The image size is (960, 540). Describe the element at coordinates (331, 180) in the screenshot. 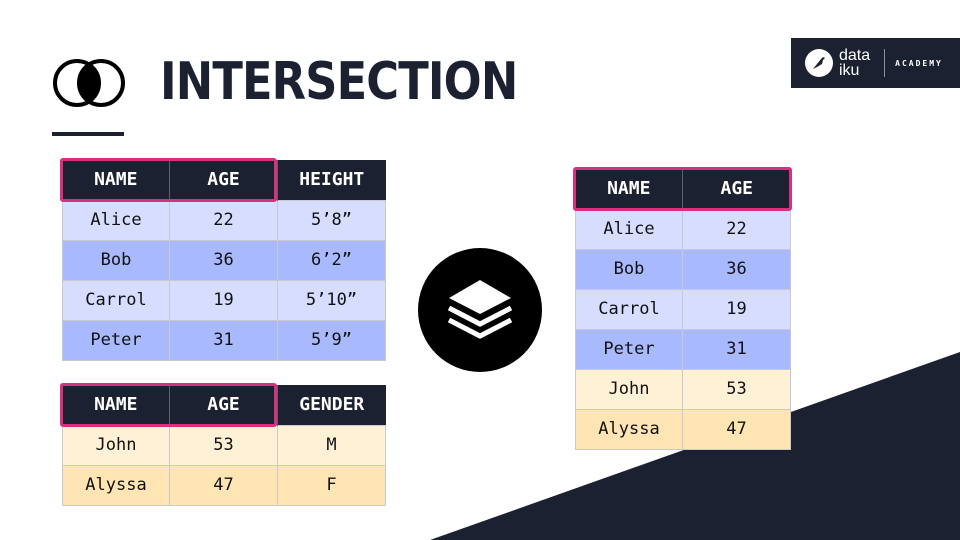

I see `header-height: HEIGHT` at that location.